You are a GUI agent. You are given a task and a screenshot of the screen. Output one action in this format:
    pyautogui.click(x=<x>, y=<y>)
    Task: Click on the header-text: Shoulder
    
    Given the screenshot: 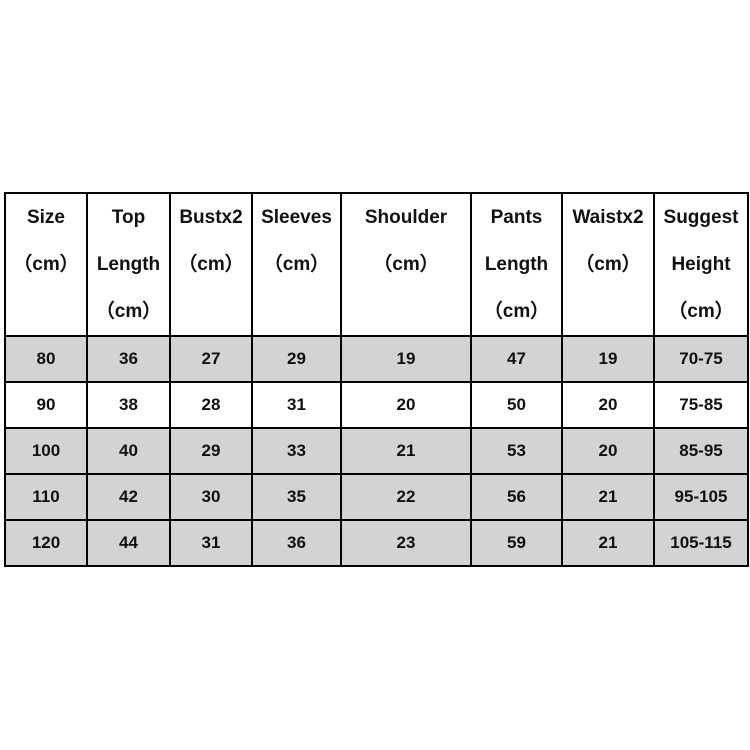 What is the action you would take?
    pyautogui.click(x=406, y=217)
    